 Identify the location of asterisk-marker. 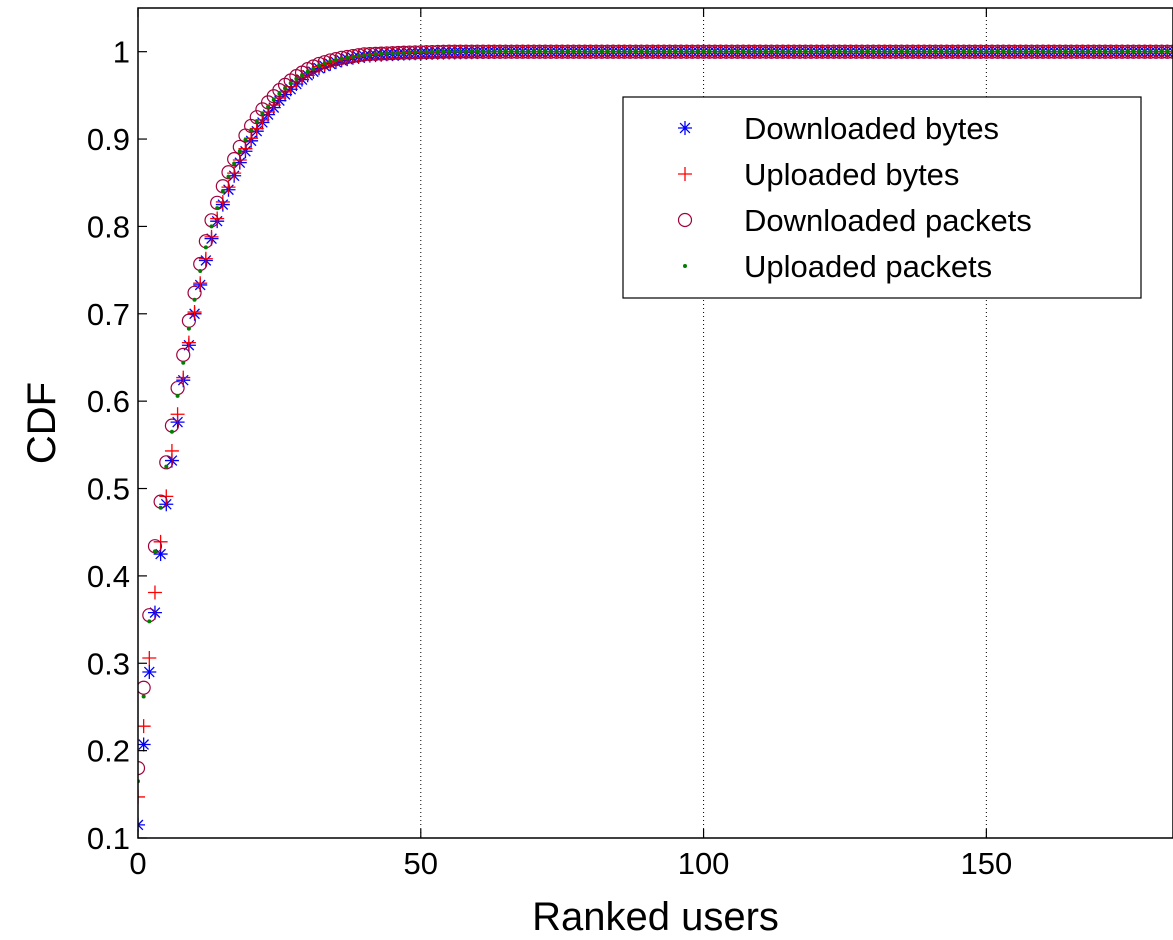
(149, 672).